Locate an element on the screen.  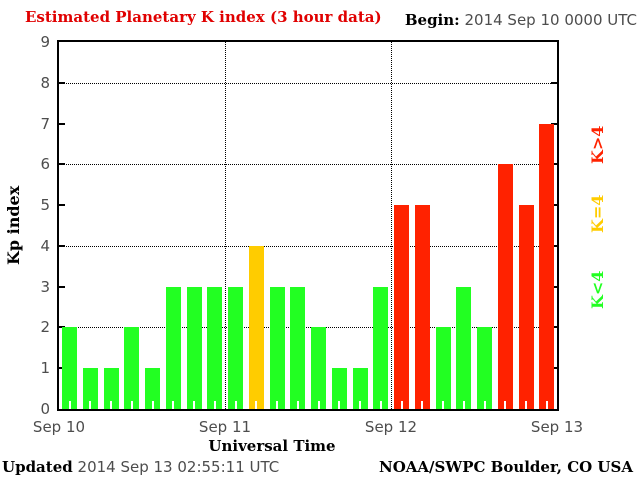
y-tick-label-3: 3 is located at coordinates (45, 286).